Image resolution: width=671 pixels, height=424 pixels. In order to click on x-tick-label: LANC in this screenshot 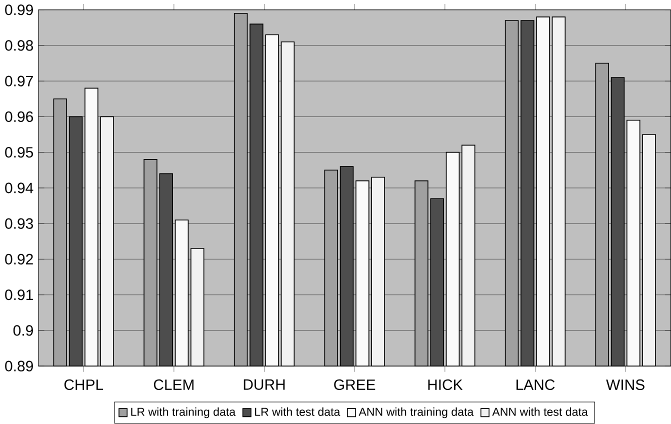, I will do `click(535, 385)`.